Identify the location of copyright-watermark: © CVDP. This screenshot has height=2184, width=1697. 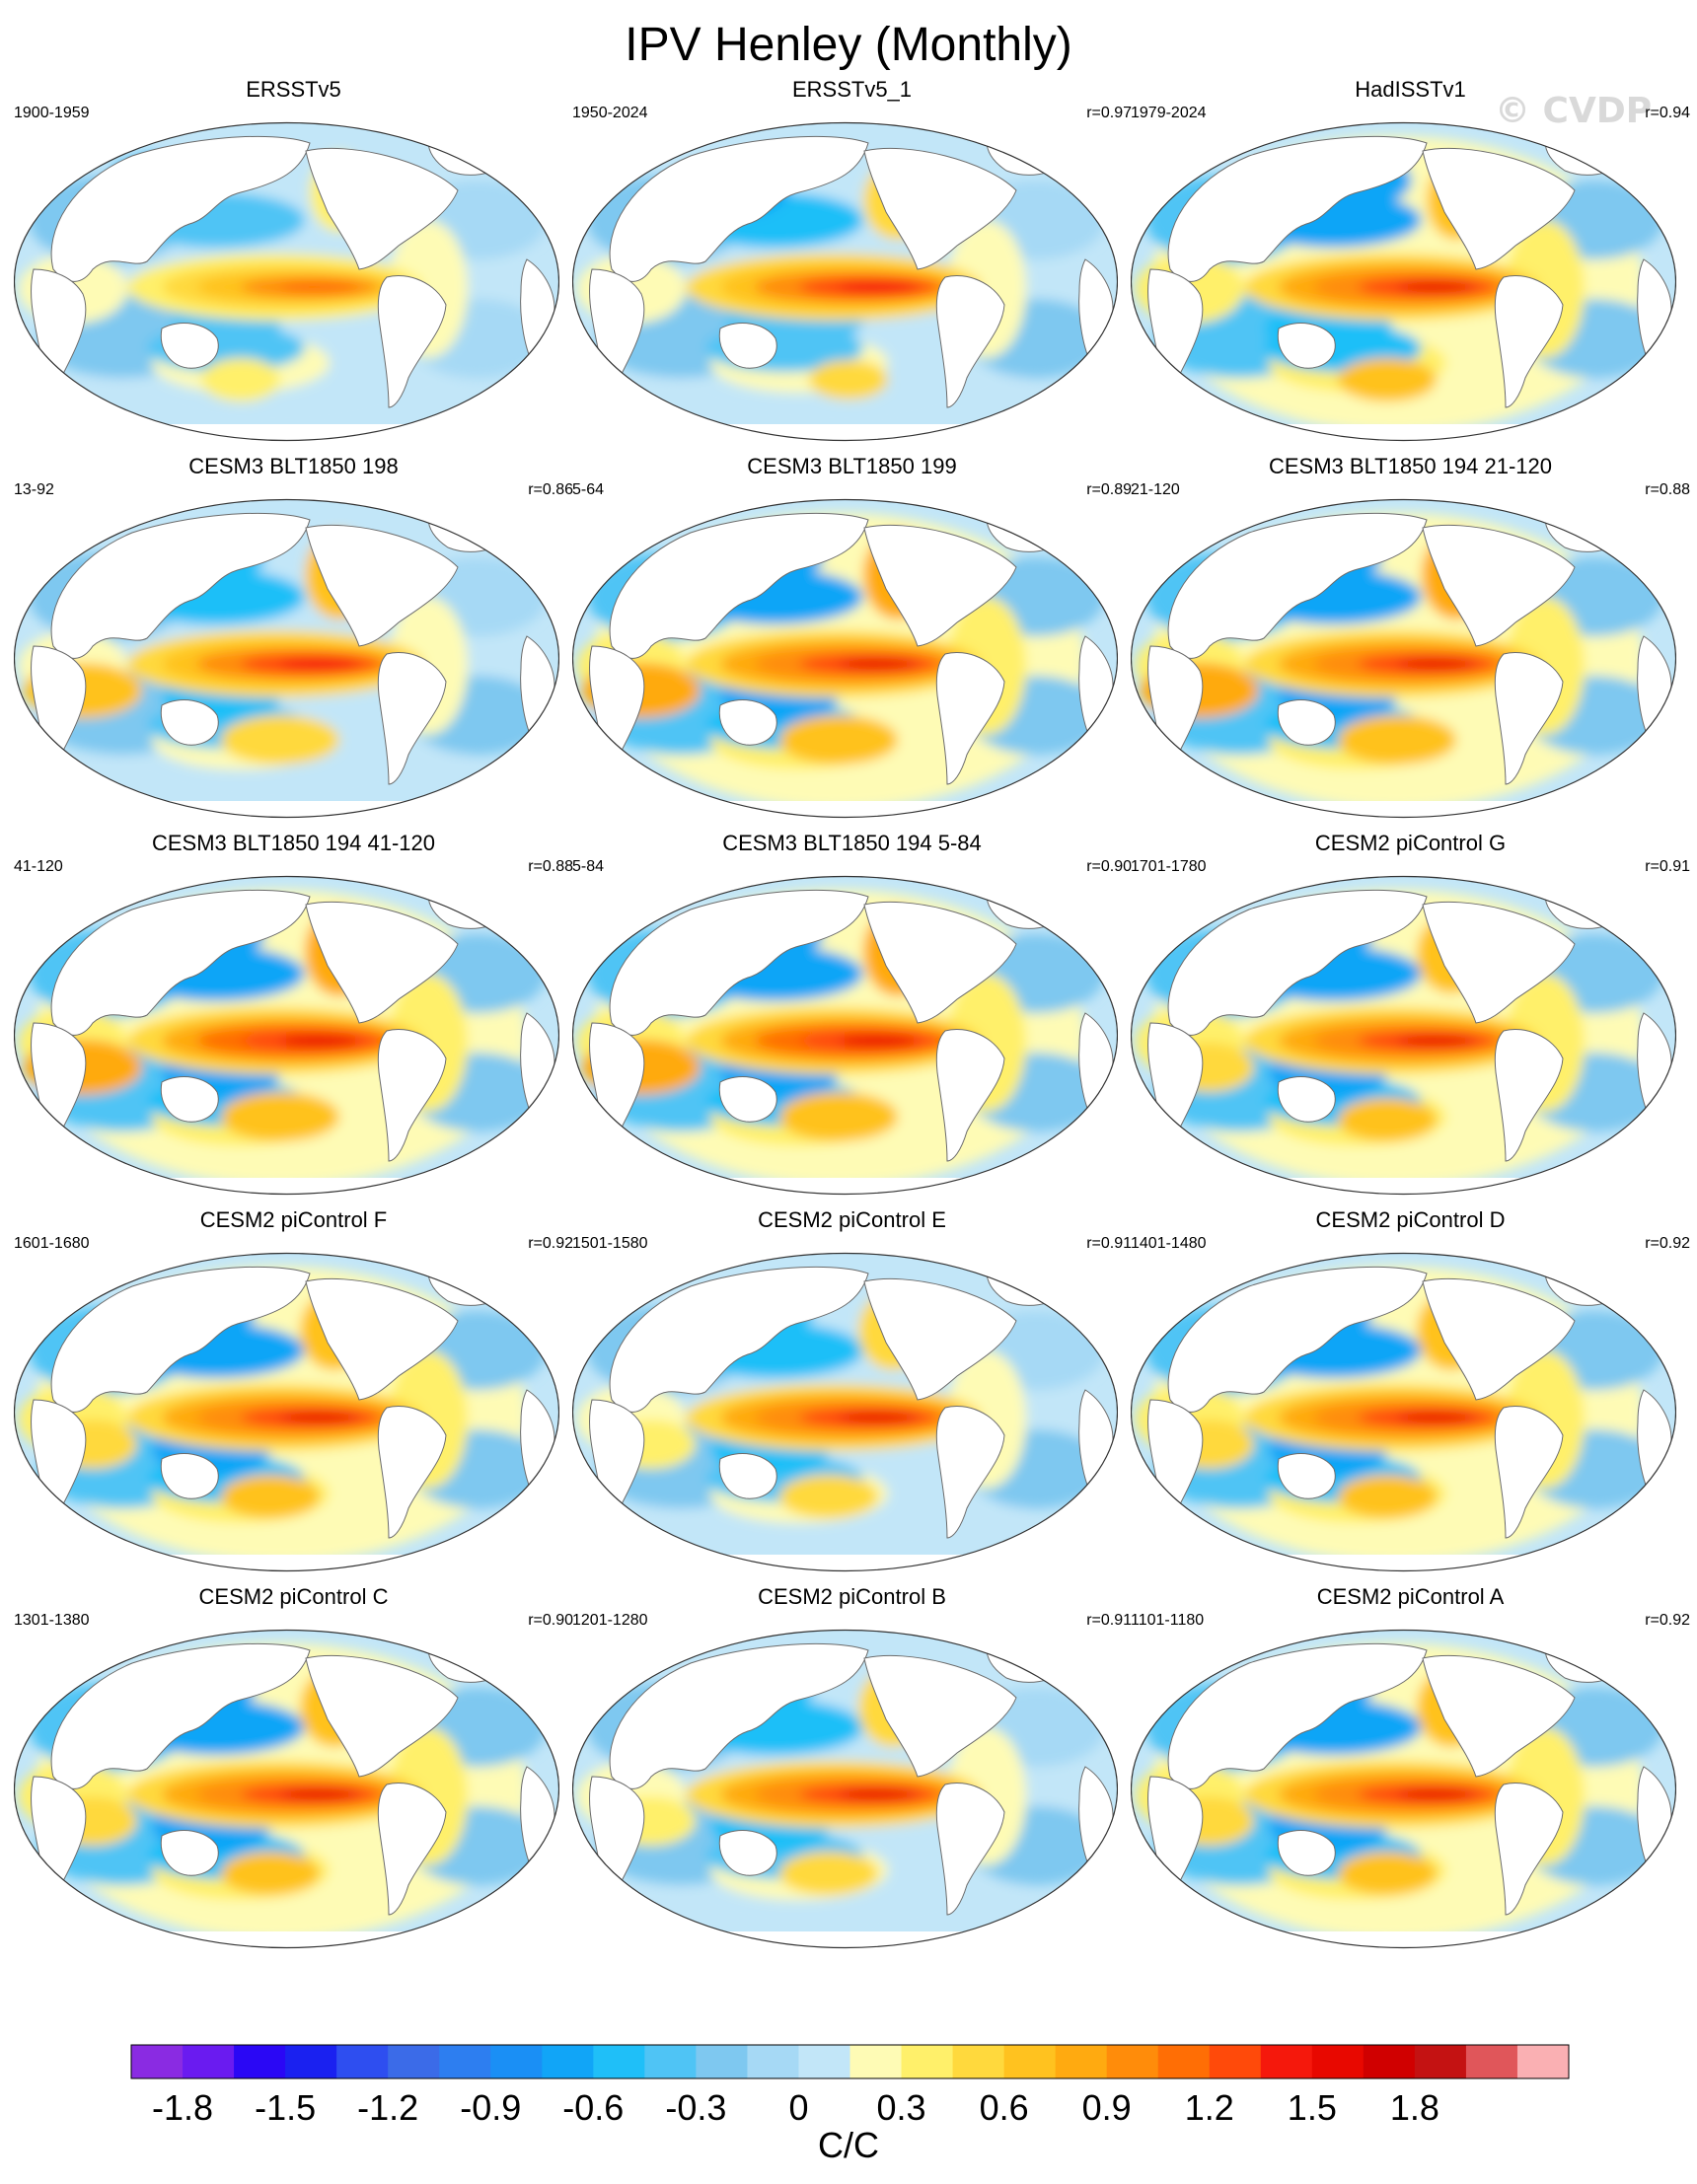
(1574, 111).